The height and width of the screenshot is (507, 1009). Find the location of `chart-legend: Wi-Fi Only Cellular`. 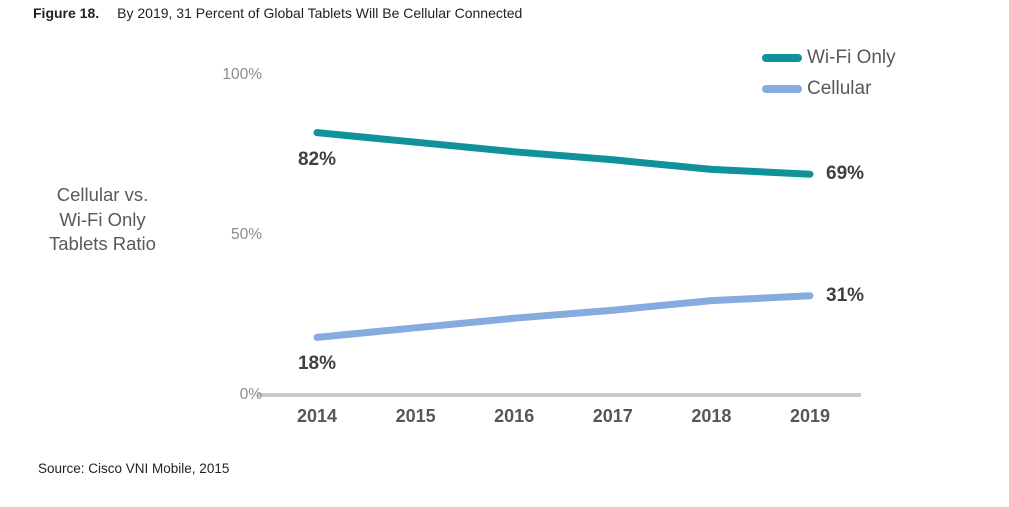

chart-legend: Wi-Fi Only Cellular is located at coordinates (829, 73).